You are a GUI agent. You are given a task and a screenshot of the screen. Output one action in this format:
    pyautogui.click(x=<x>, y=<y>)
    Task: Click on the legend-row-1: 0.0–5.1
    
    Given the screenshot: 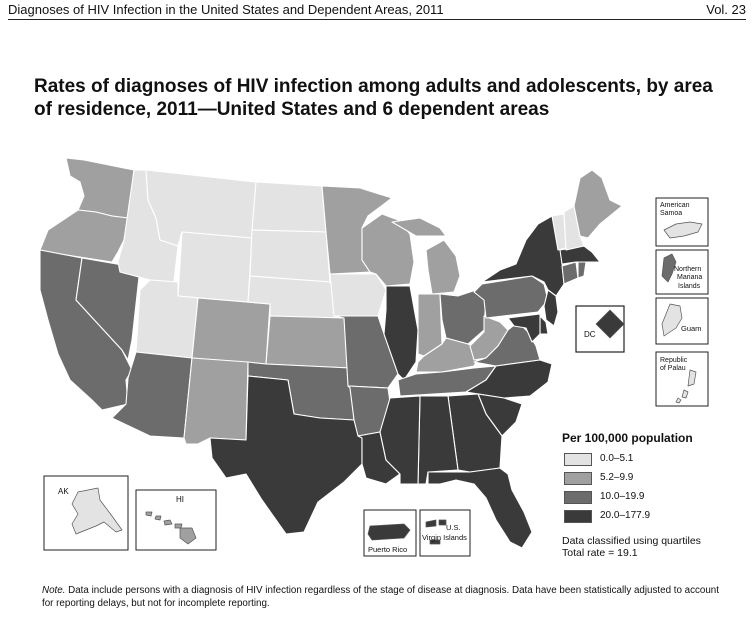 What is the action you would take?
    pyautogui.click(x=652, y=460)
    